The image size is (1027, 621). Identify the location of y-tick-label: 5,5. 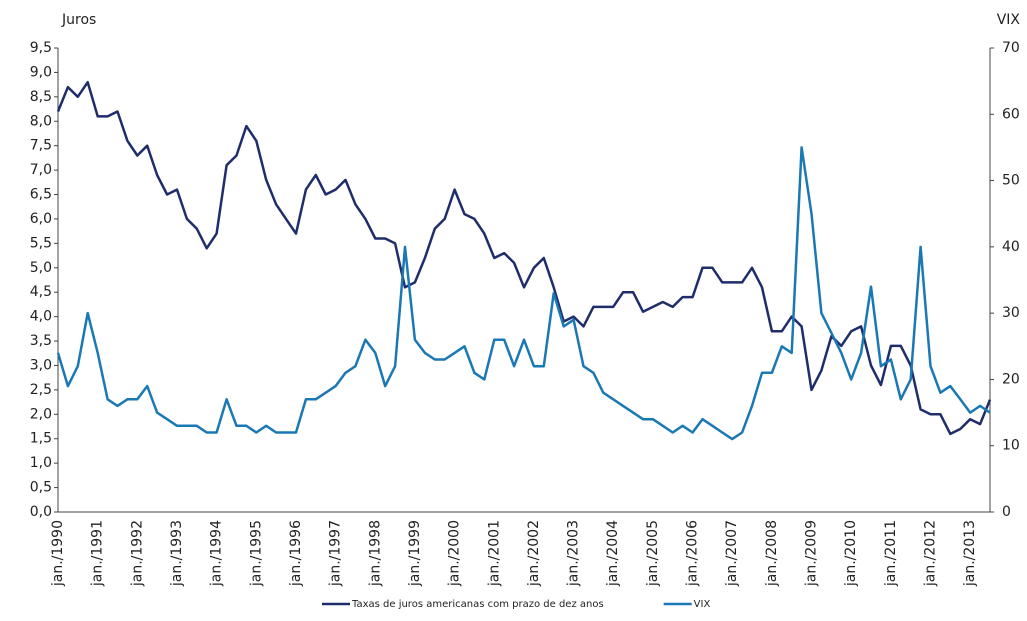
(41, 243).